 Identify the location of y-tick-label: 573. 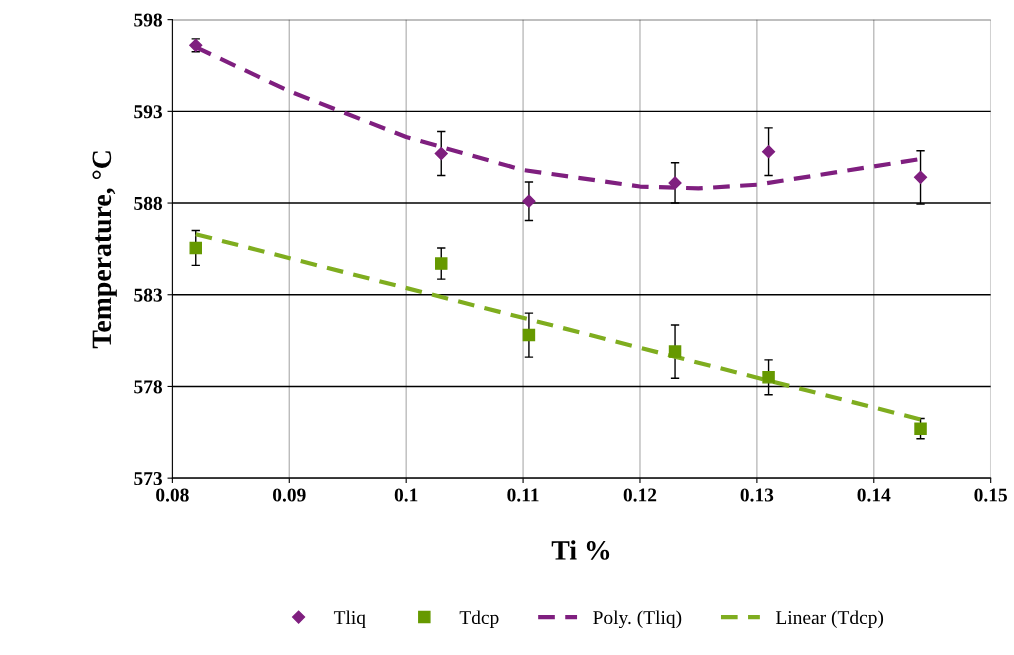
(148, 479).